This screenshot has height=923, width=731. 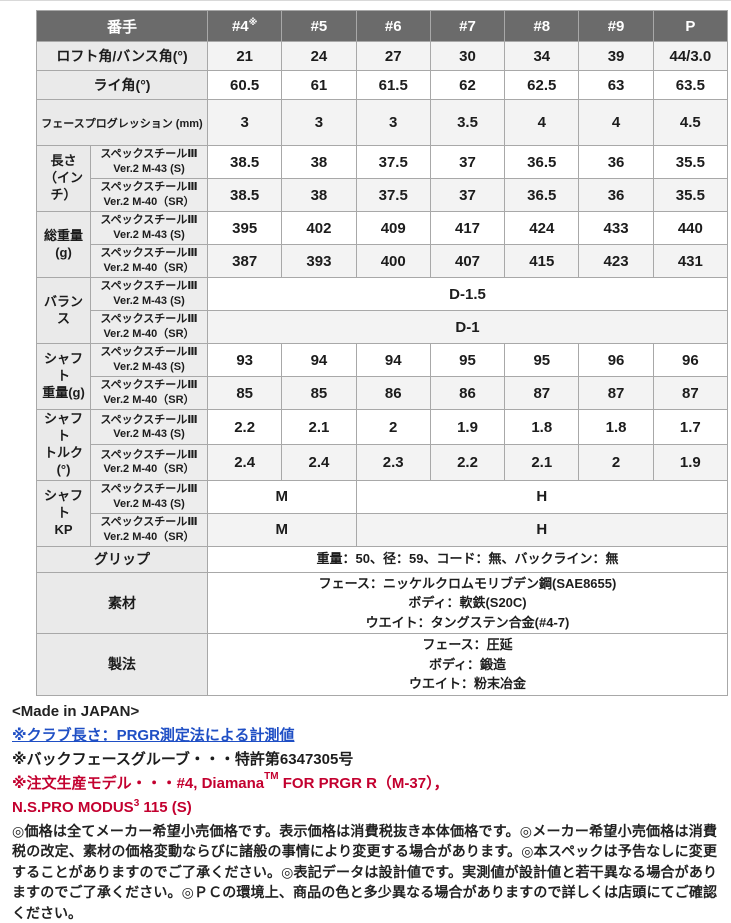 I want to click on group-row-label: シャフト 重量(g), so click(x=63, y=376).